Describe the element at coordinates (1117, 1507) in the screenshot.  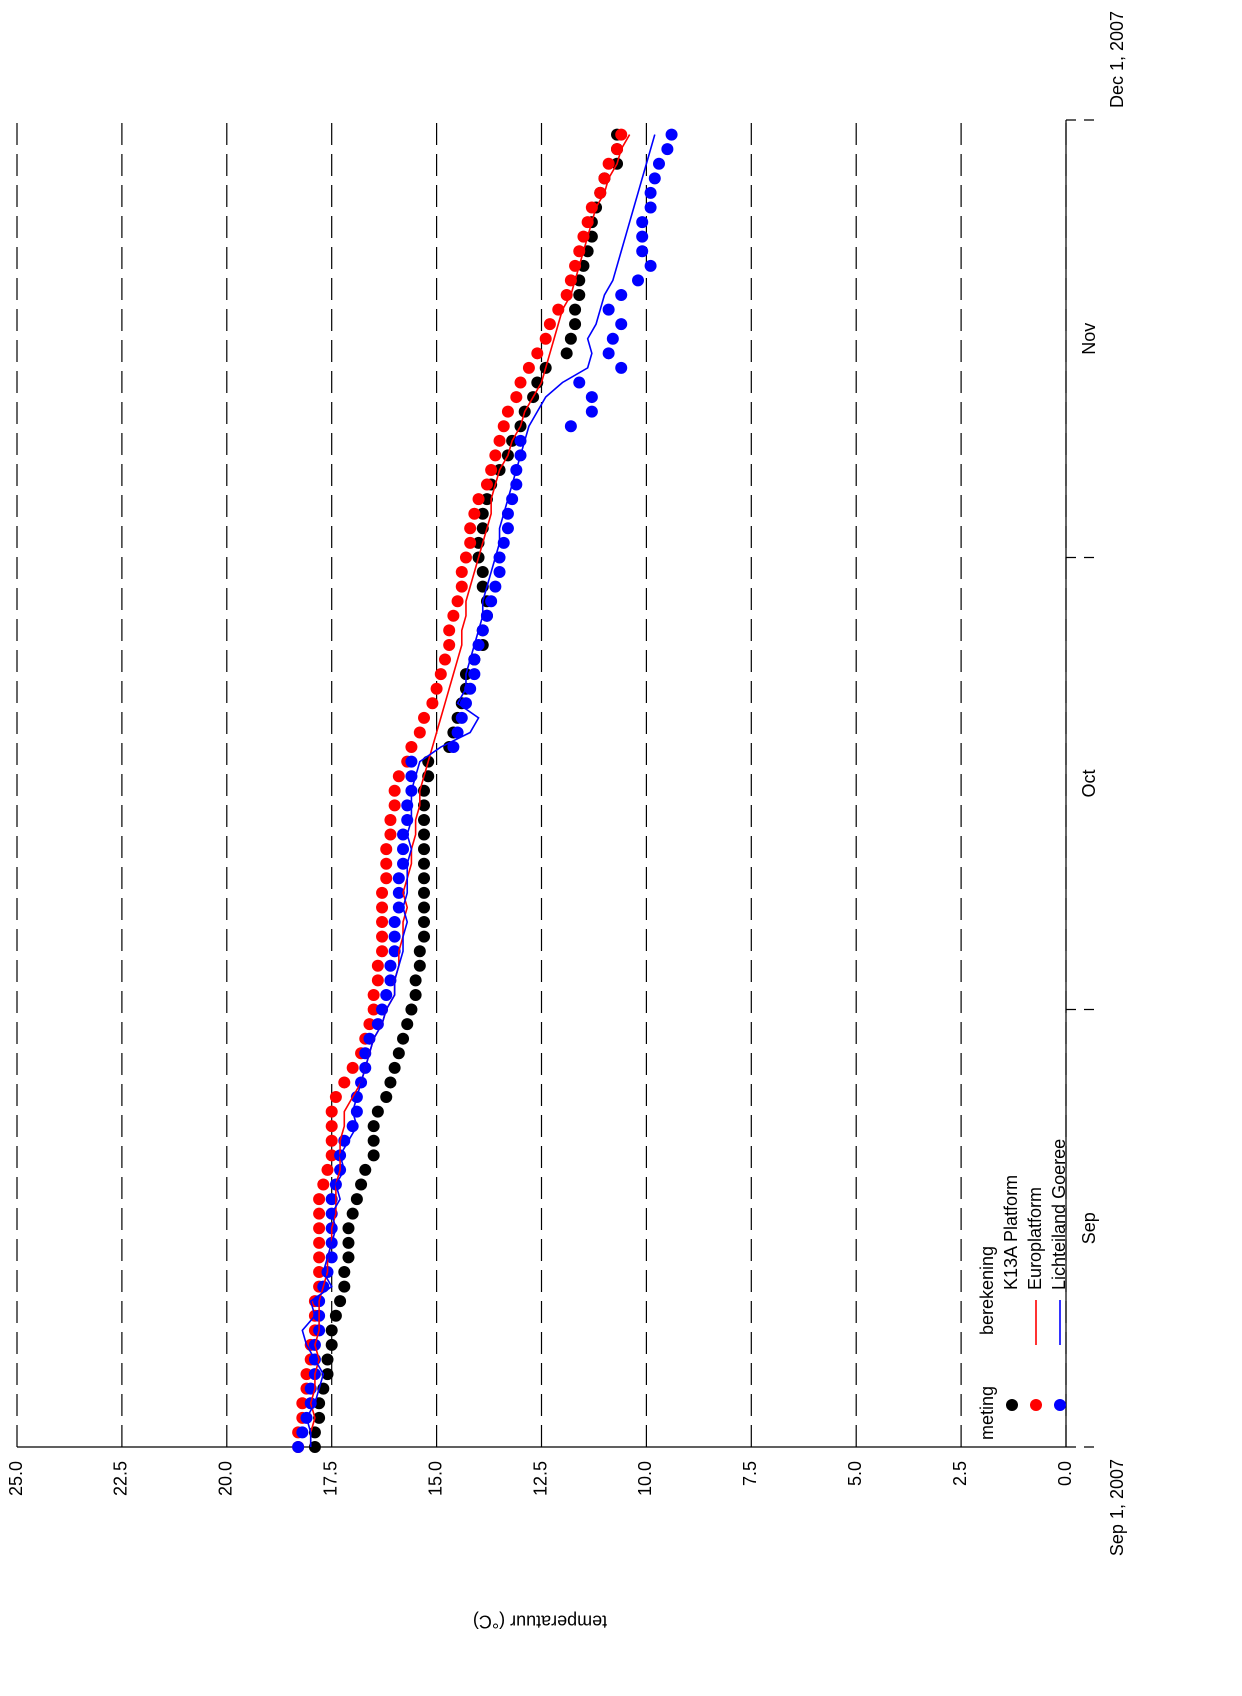
I see `x-tick-label: Sep 1, 2007` at that location.